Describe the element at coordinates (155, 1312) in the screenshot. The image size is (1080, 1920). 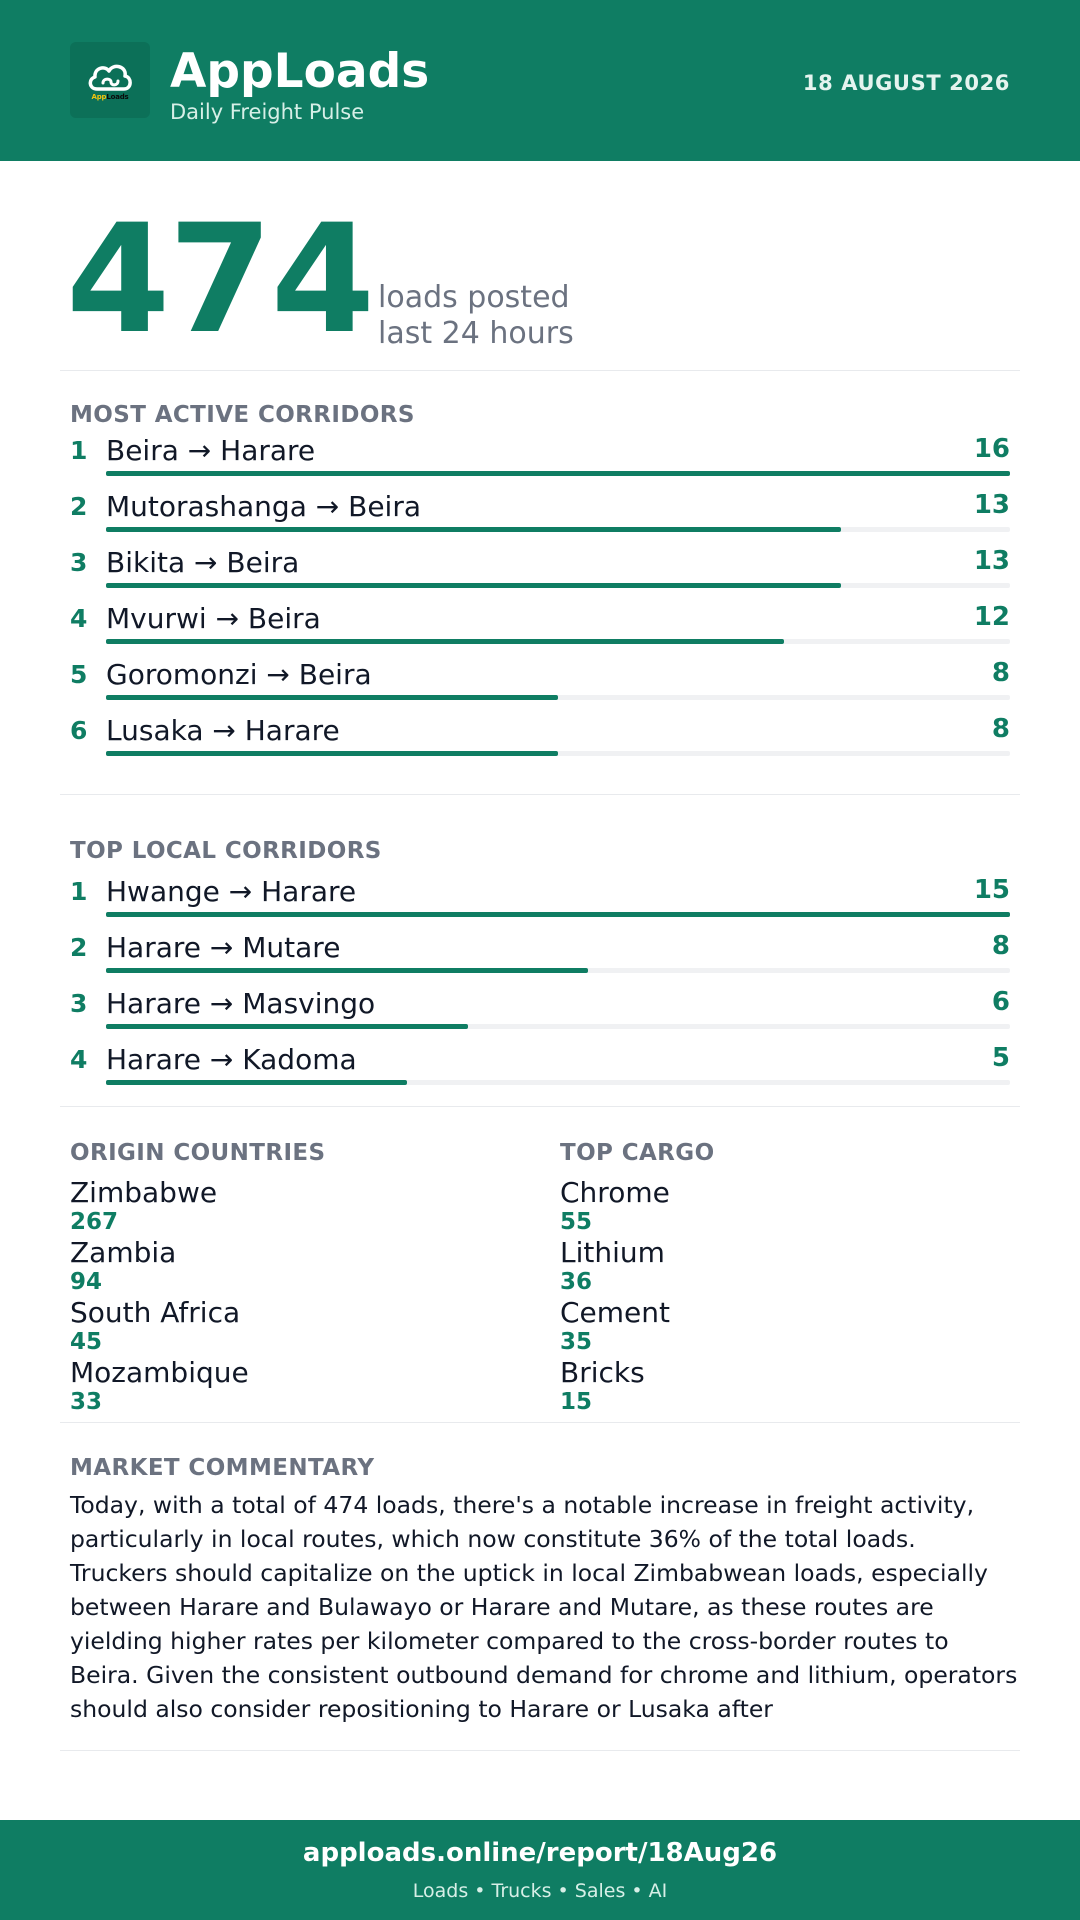
I see `stat-label: South Africa` at that location.